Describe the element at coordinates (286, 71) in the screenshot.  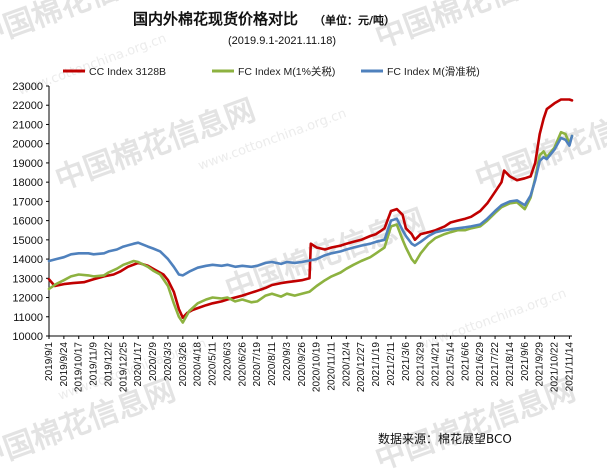
I see `legend-label: FC Index M(1%关税)` at that location.